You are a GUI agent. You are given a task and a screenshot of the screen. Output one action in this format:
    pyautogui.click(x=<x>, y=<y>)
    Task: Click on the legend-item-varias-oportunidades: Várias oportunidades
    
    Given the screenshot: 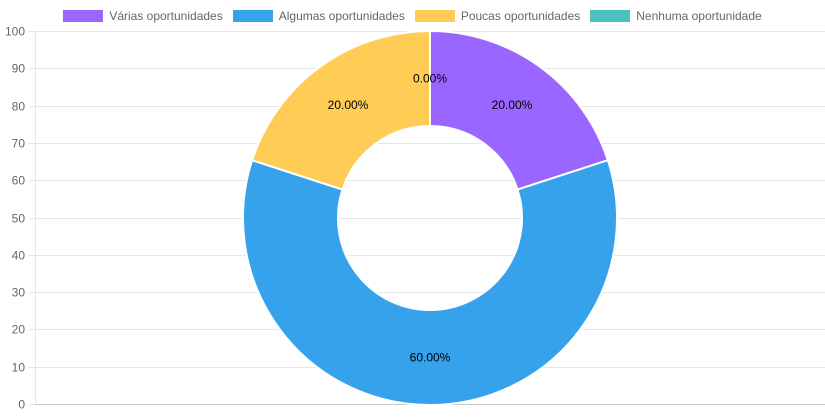 What is the action you would take?
    pyautogui.click(x=143, y=16)
    